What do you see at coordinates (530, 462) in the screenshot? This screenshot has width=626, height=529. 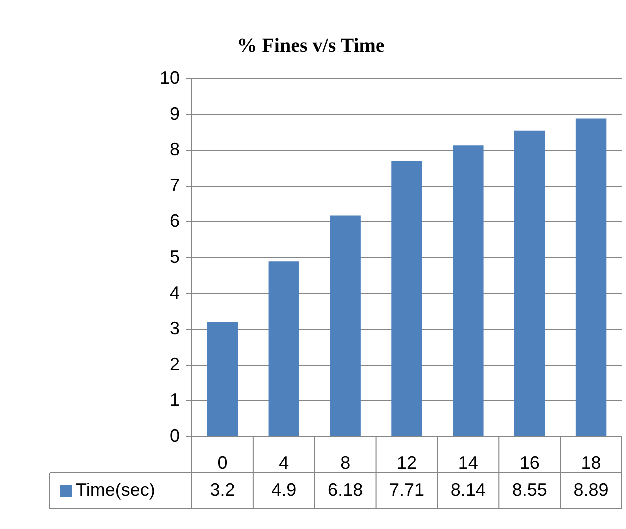 I see `x-tick-label: 16` at bounding box center [530, 462].